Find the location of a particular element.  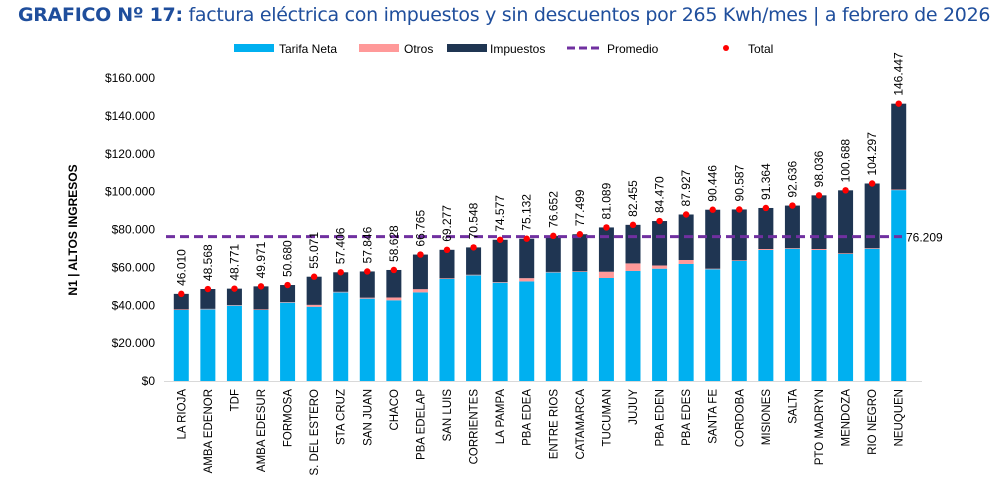

data-label: 46.010 is located at coordinates (181, 267).